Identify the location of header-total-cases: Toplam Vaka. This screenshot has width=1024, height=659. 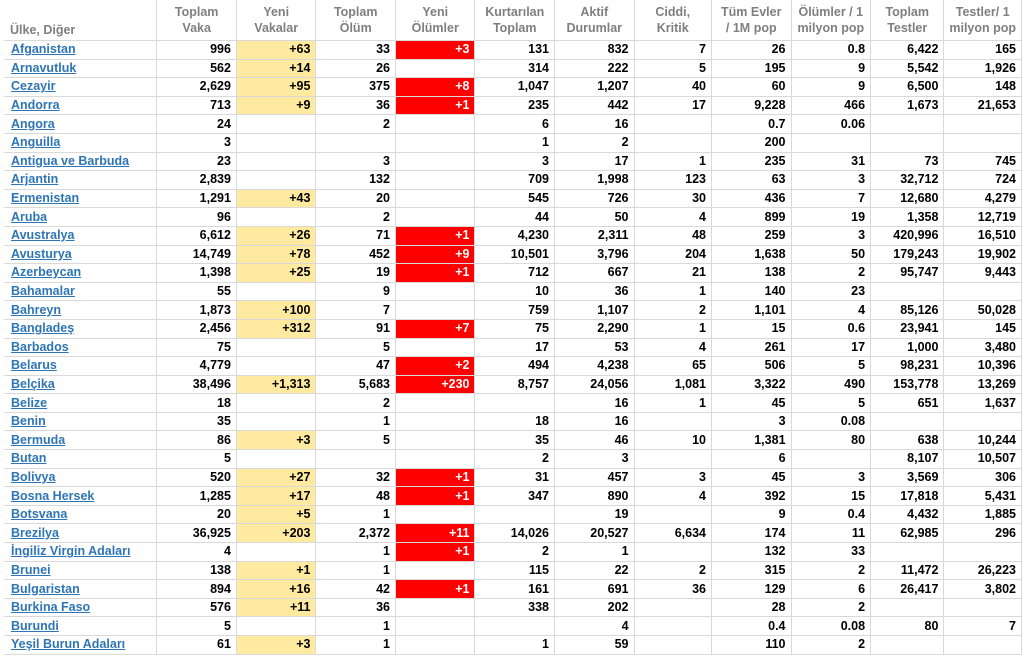
(196, 20).